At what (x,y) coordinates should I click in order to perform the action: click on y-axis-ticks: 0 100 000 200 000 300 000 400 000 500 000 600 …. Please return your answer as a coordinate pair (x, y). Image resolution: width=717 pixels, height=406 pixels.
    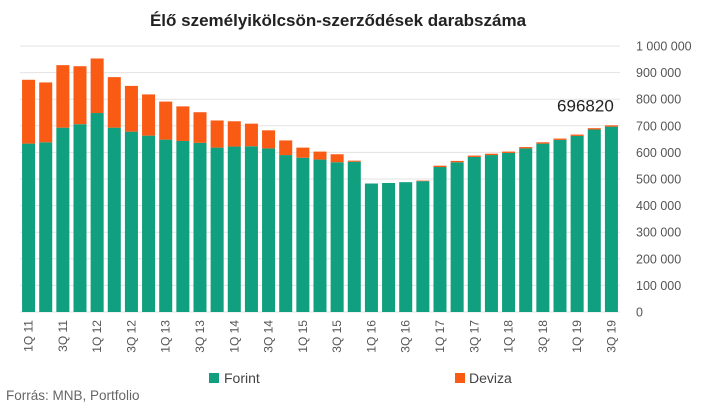
    Looking at the image, I should click on (664, 180).